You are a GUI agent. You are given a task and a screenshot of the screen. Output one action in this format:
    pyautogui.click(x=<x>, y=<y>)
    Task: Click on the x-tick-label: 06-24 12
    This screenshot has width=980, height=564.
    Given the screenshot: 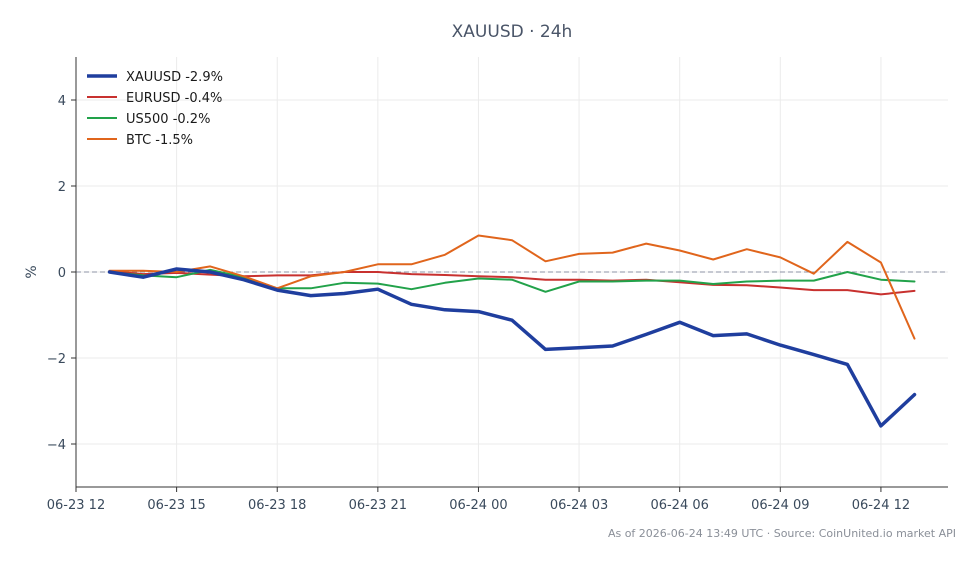 What is the action you would take?
    pyautogui.click(x=881, y=505)
    